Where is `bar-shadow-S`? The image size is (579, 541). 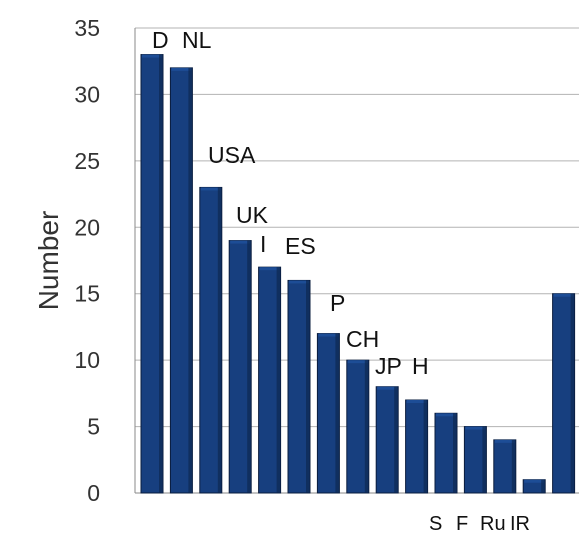 bar-shadow-S is located at coordinates (455, 453).